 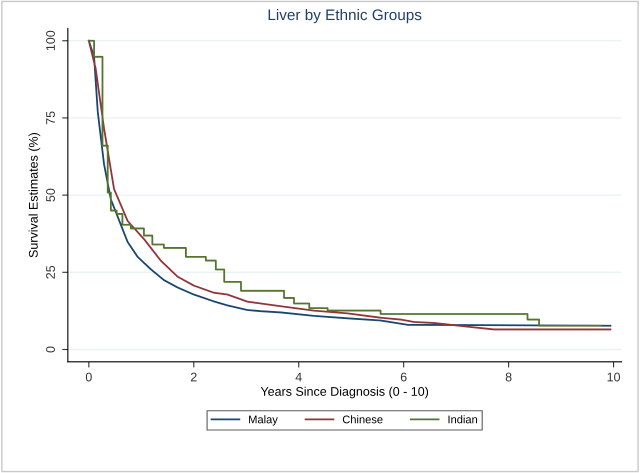 I want to click on x-tick-label: 6, so click(x=403, y=377).